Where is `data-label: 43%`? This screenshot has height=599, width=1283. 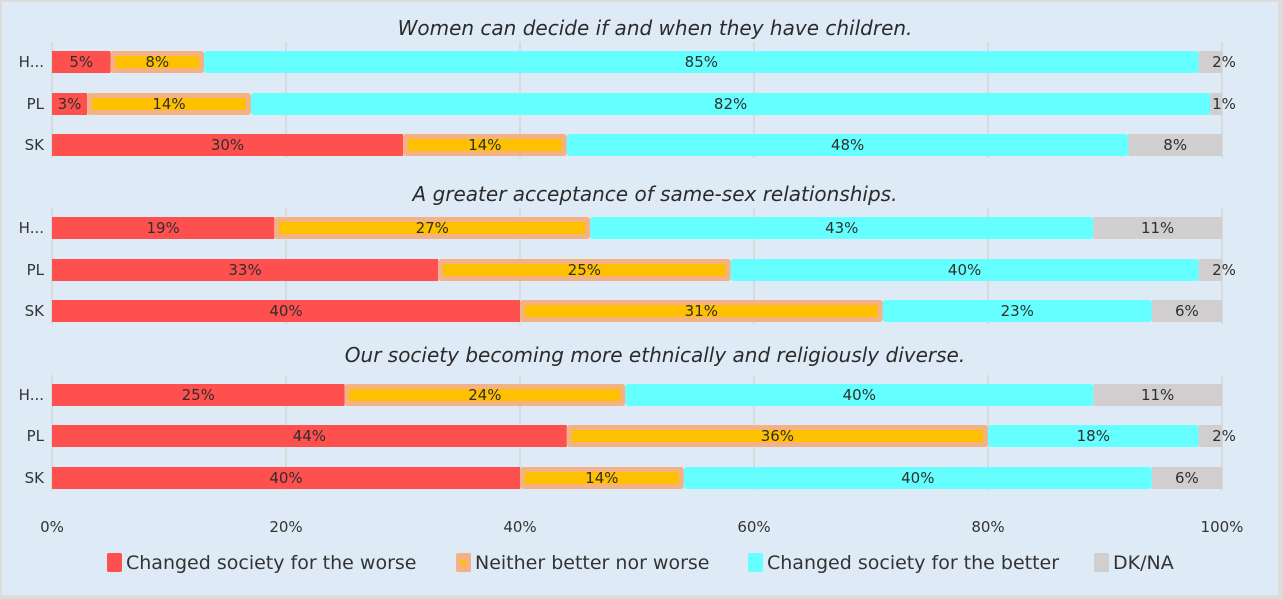
data-label: 43% is located at coordinates (841, 228).